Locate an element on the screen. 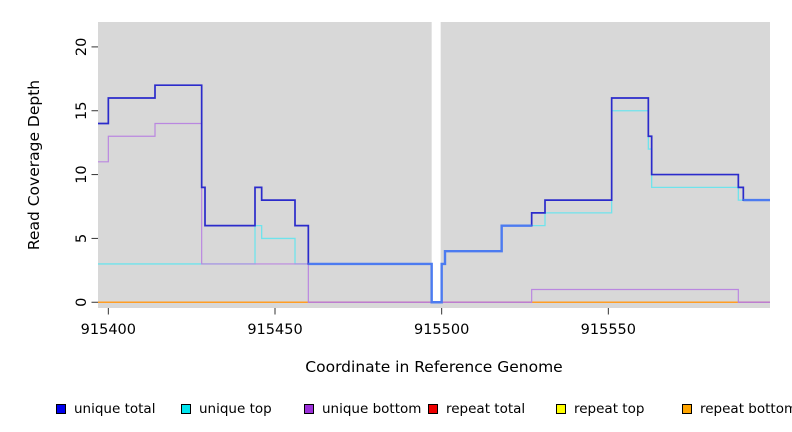 The width and height of the screenshot is (792, 432). x-tick-label: 915400 is located at coordinates (108, 330).